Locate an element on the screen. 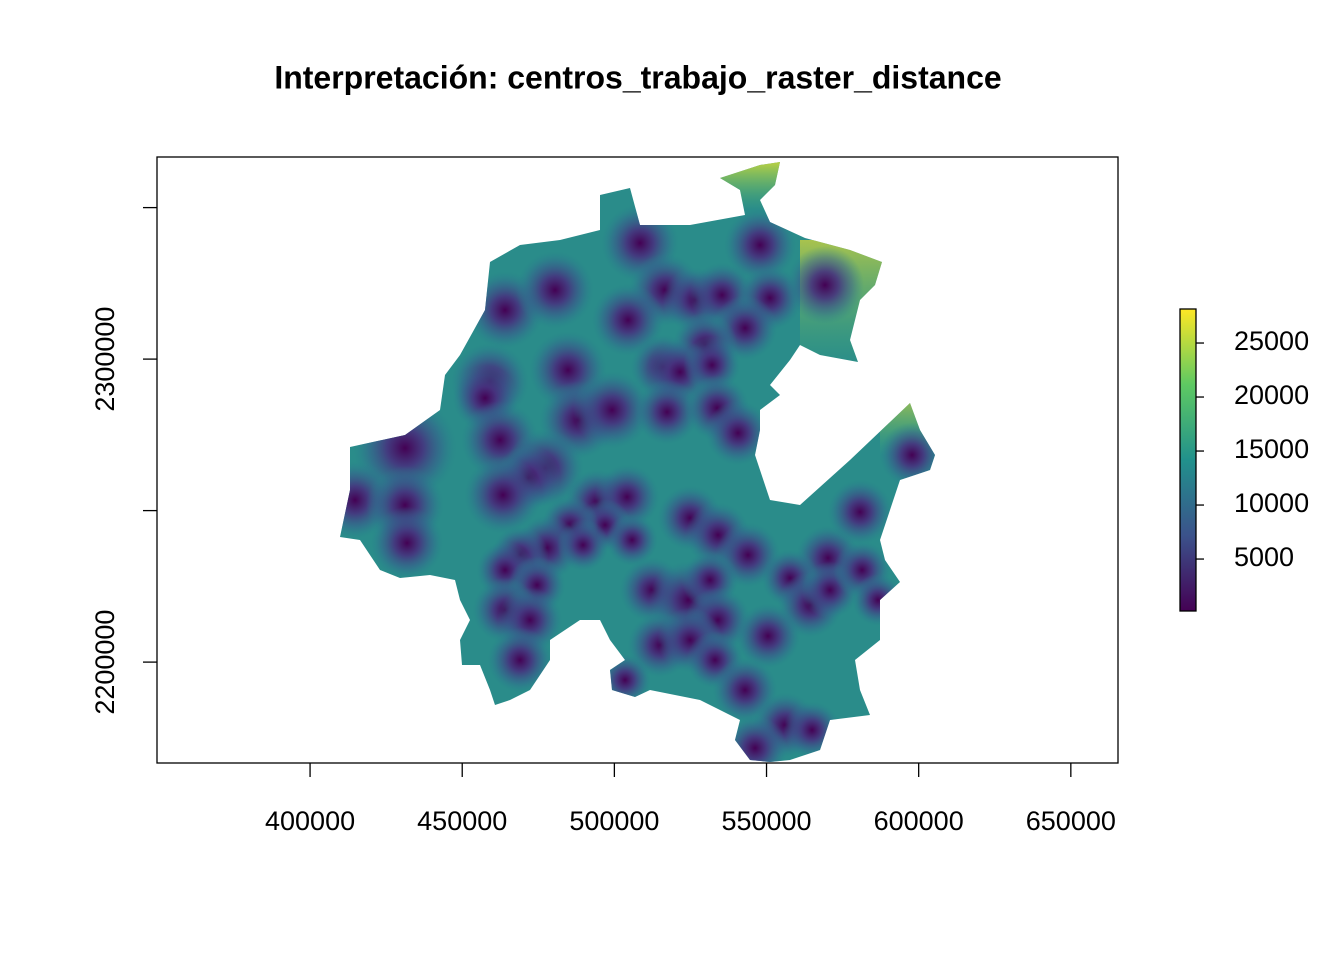  y-tick-label: 2200000 is located at coordinates (105, 662).